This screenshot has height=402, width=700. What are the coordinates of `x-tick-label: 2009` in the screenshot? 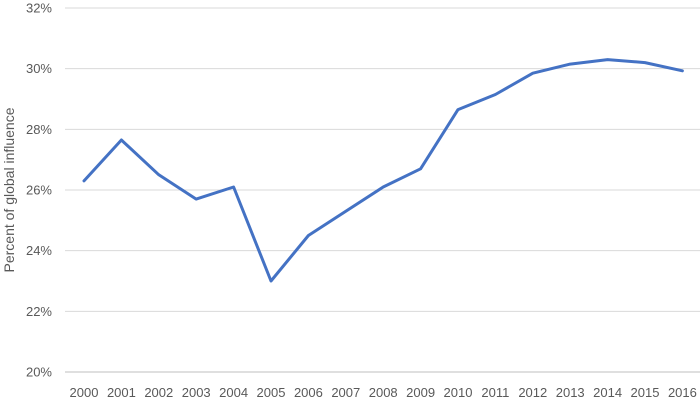 It's located at (420, 392).